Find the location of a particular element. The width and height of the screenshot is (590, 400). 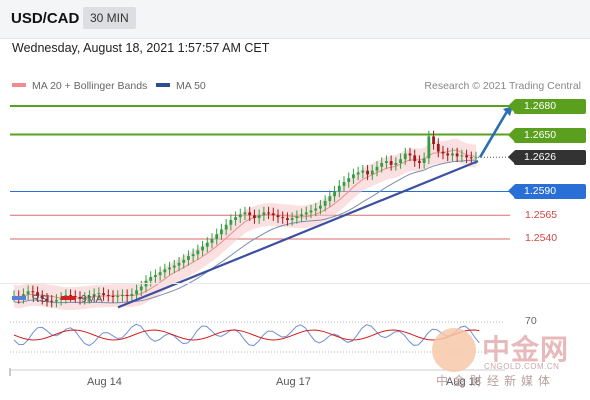

watermark-url: CNGOLD.COM.CN is located at coordinates (522, 366).